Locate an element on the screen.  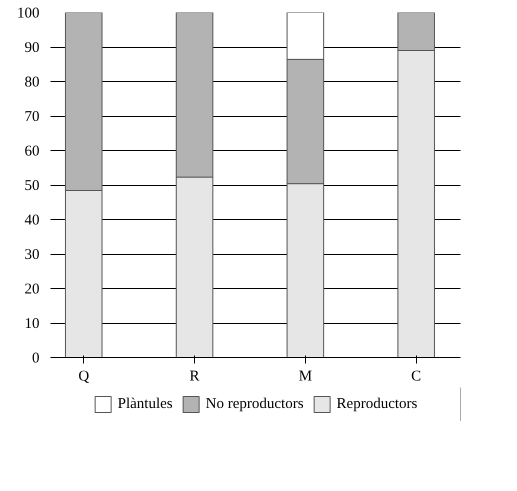
y-tick-label: 30 is located at coordinates (32, 255).